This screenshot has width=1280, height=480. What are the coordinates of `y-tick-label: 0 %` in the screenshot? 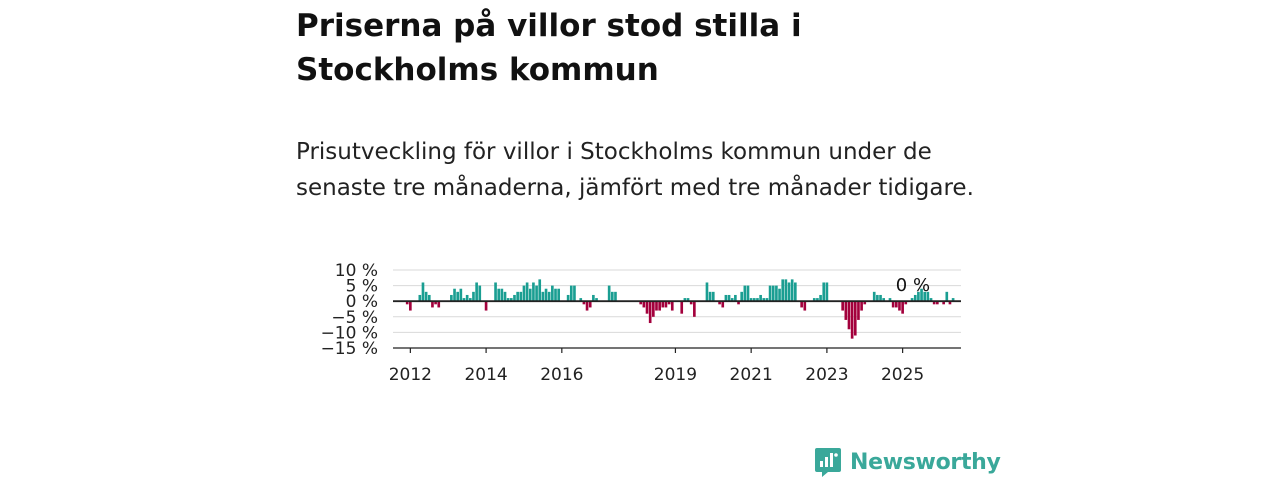 It's located at (362, 302).